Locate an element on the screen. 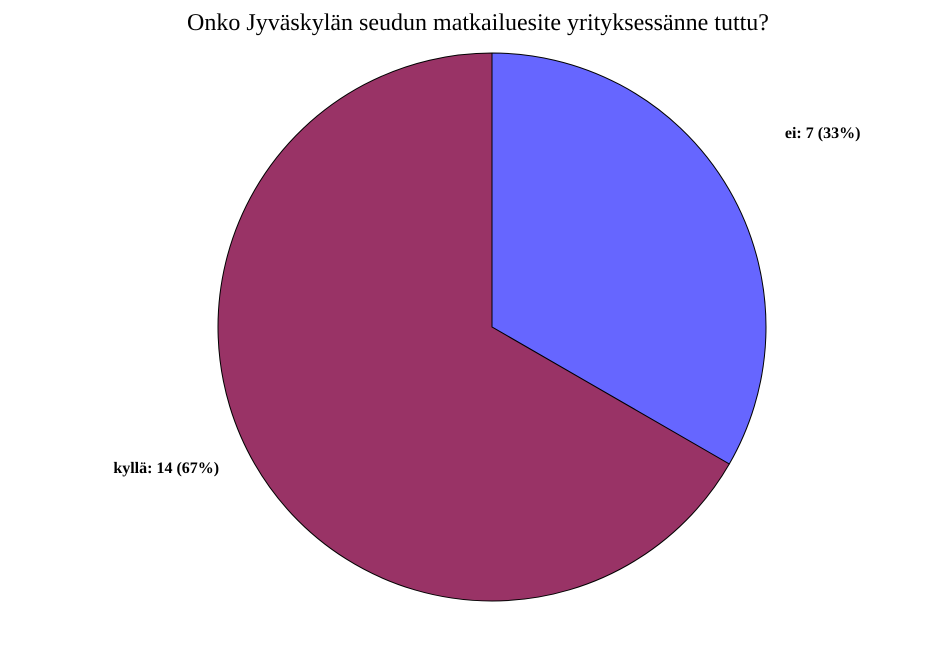 This screenshot has width=948, height=647. slice-label: ei: 7 (33%) is located at coordinates (822, 133).